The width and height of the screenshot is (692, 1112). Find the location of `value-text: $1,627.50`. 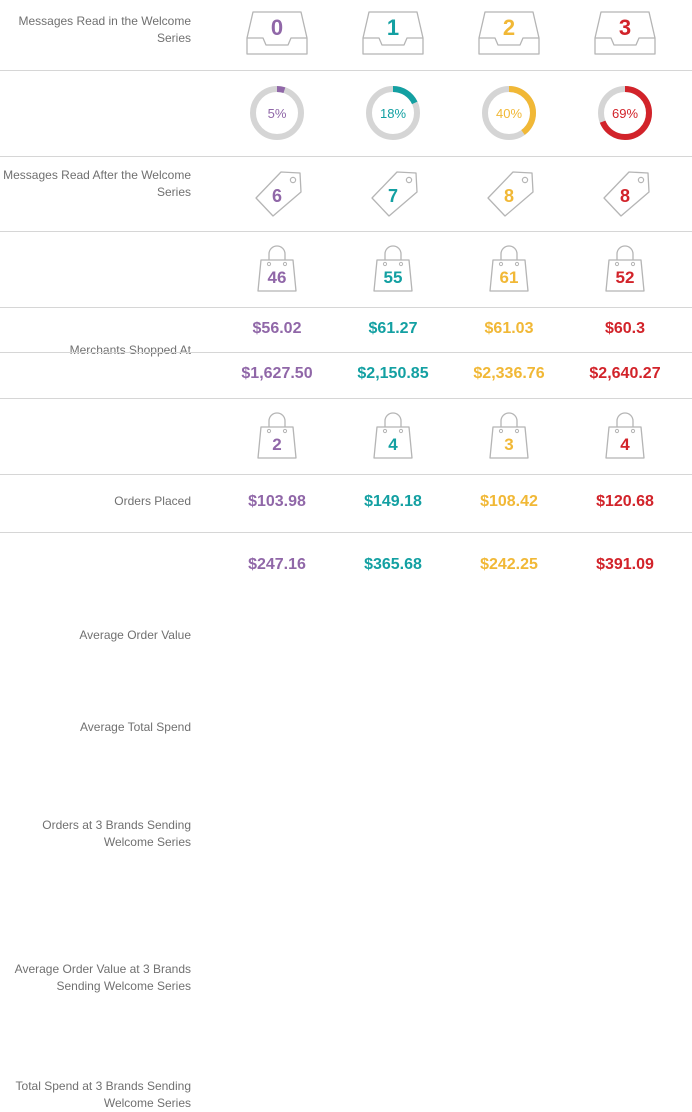

value-text: $1,627.50 is located at coordinates (277, 373).